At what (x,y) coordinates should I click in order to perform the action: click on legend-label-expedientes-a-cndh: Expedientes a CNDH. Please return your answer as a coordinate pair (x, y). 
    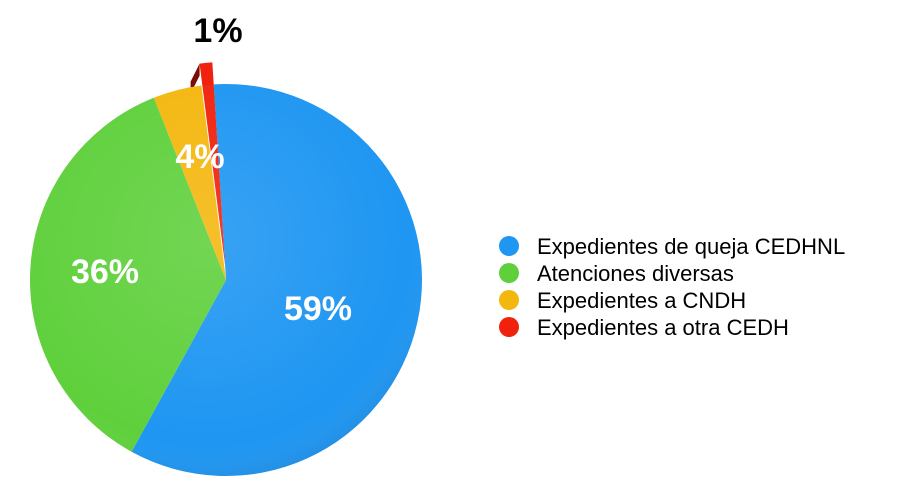
    Looking at the image, I should click on (641, 300).